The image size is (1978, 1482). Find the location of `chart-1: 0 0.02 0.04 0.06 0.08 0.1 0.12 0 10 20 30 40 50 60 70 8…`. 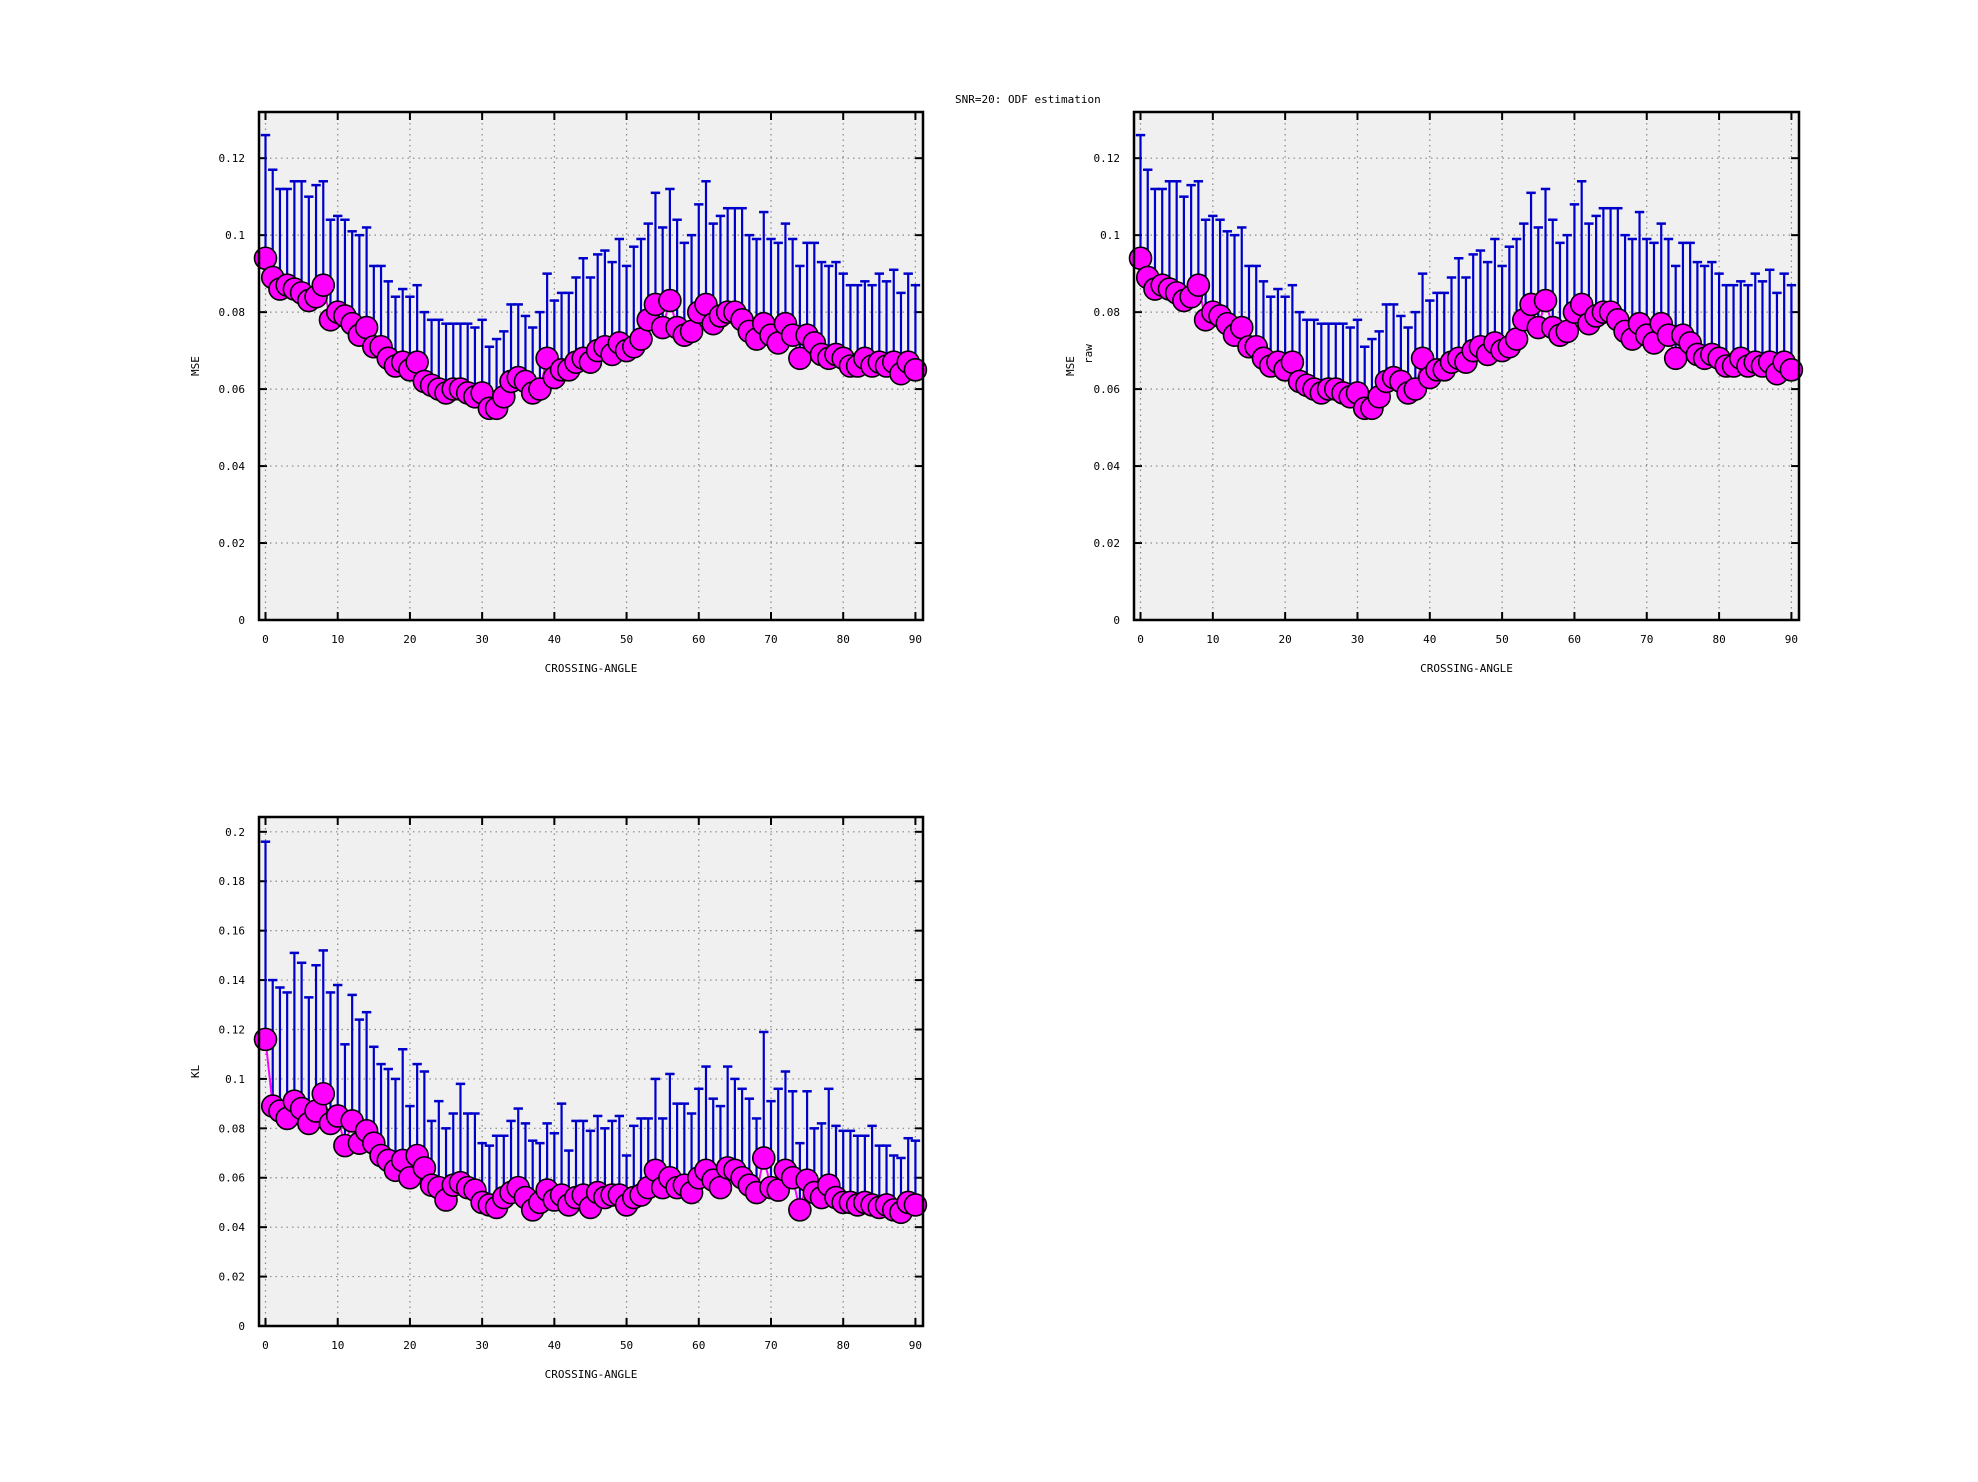

chart-1: 0 0.02 0.04 0.06 0.08 0.1 0.12 0 10 20 30 40 50 60 70 8… is located at coordinates (558, 392).